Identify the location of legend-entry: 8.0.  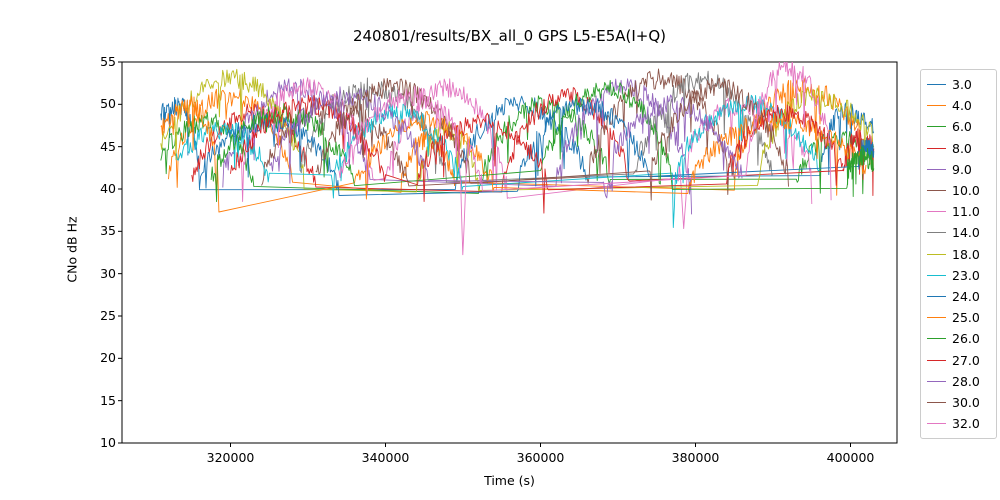
(961, 148).